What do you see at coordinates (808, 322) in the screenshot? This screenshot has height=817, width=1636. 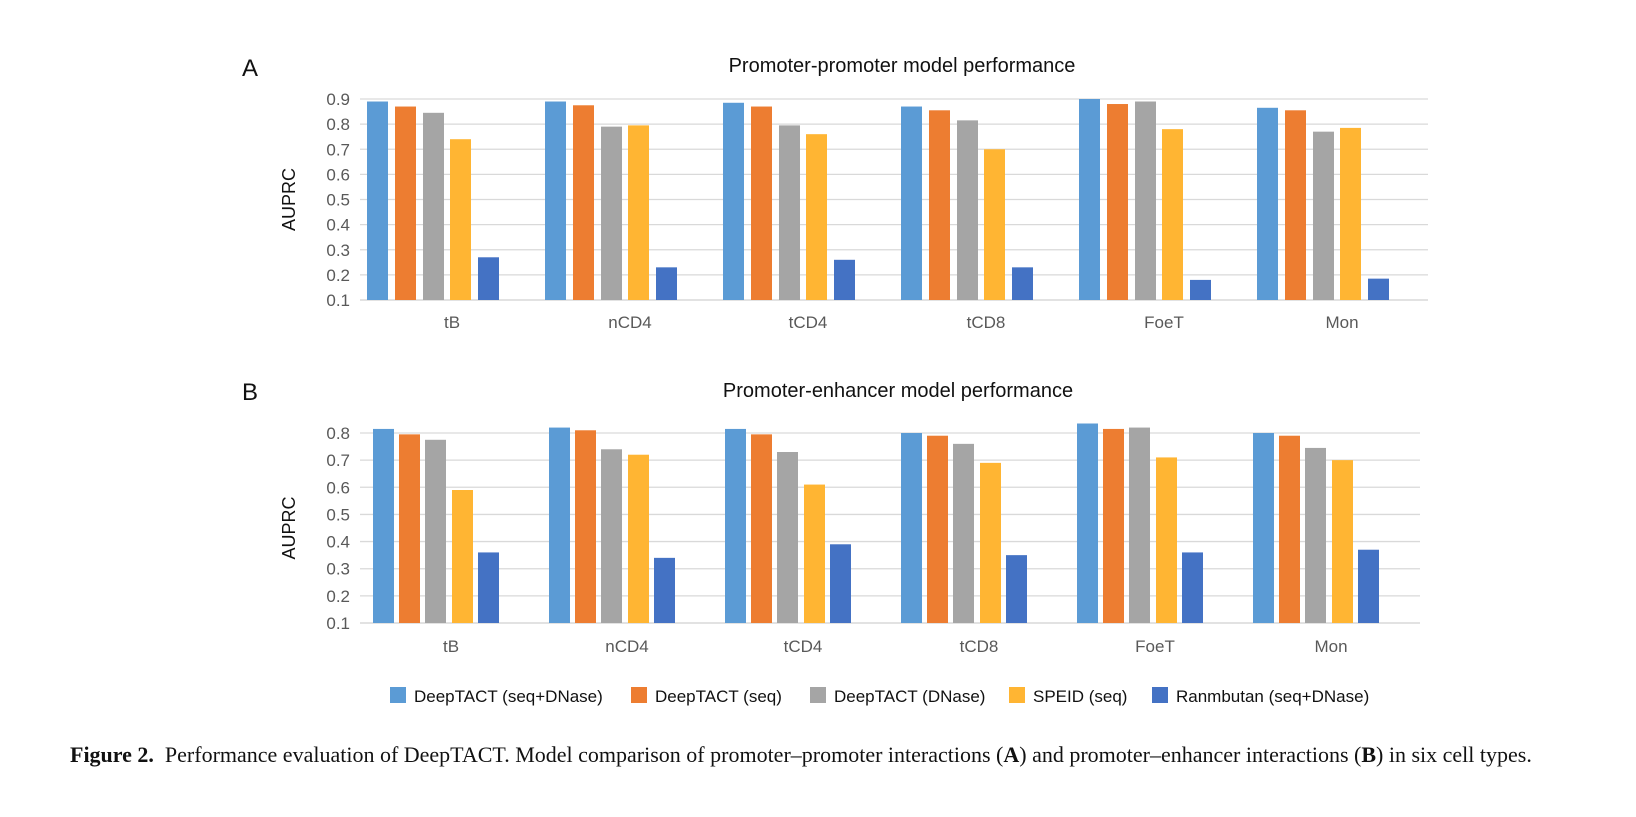 I see `x-tick-label: tCD4` at bounding box center [808, 322].